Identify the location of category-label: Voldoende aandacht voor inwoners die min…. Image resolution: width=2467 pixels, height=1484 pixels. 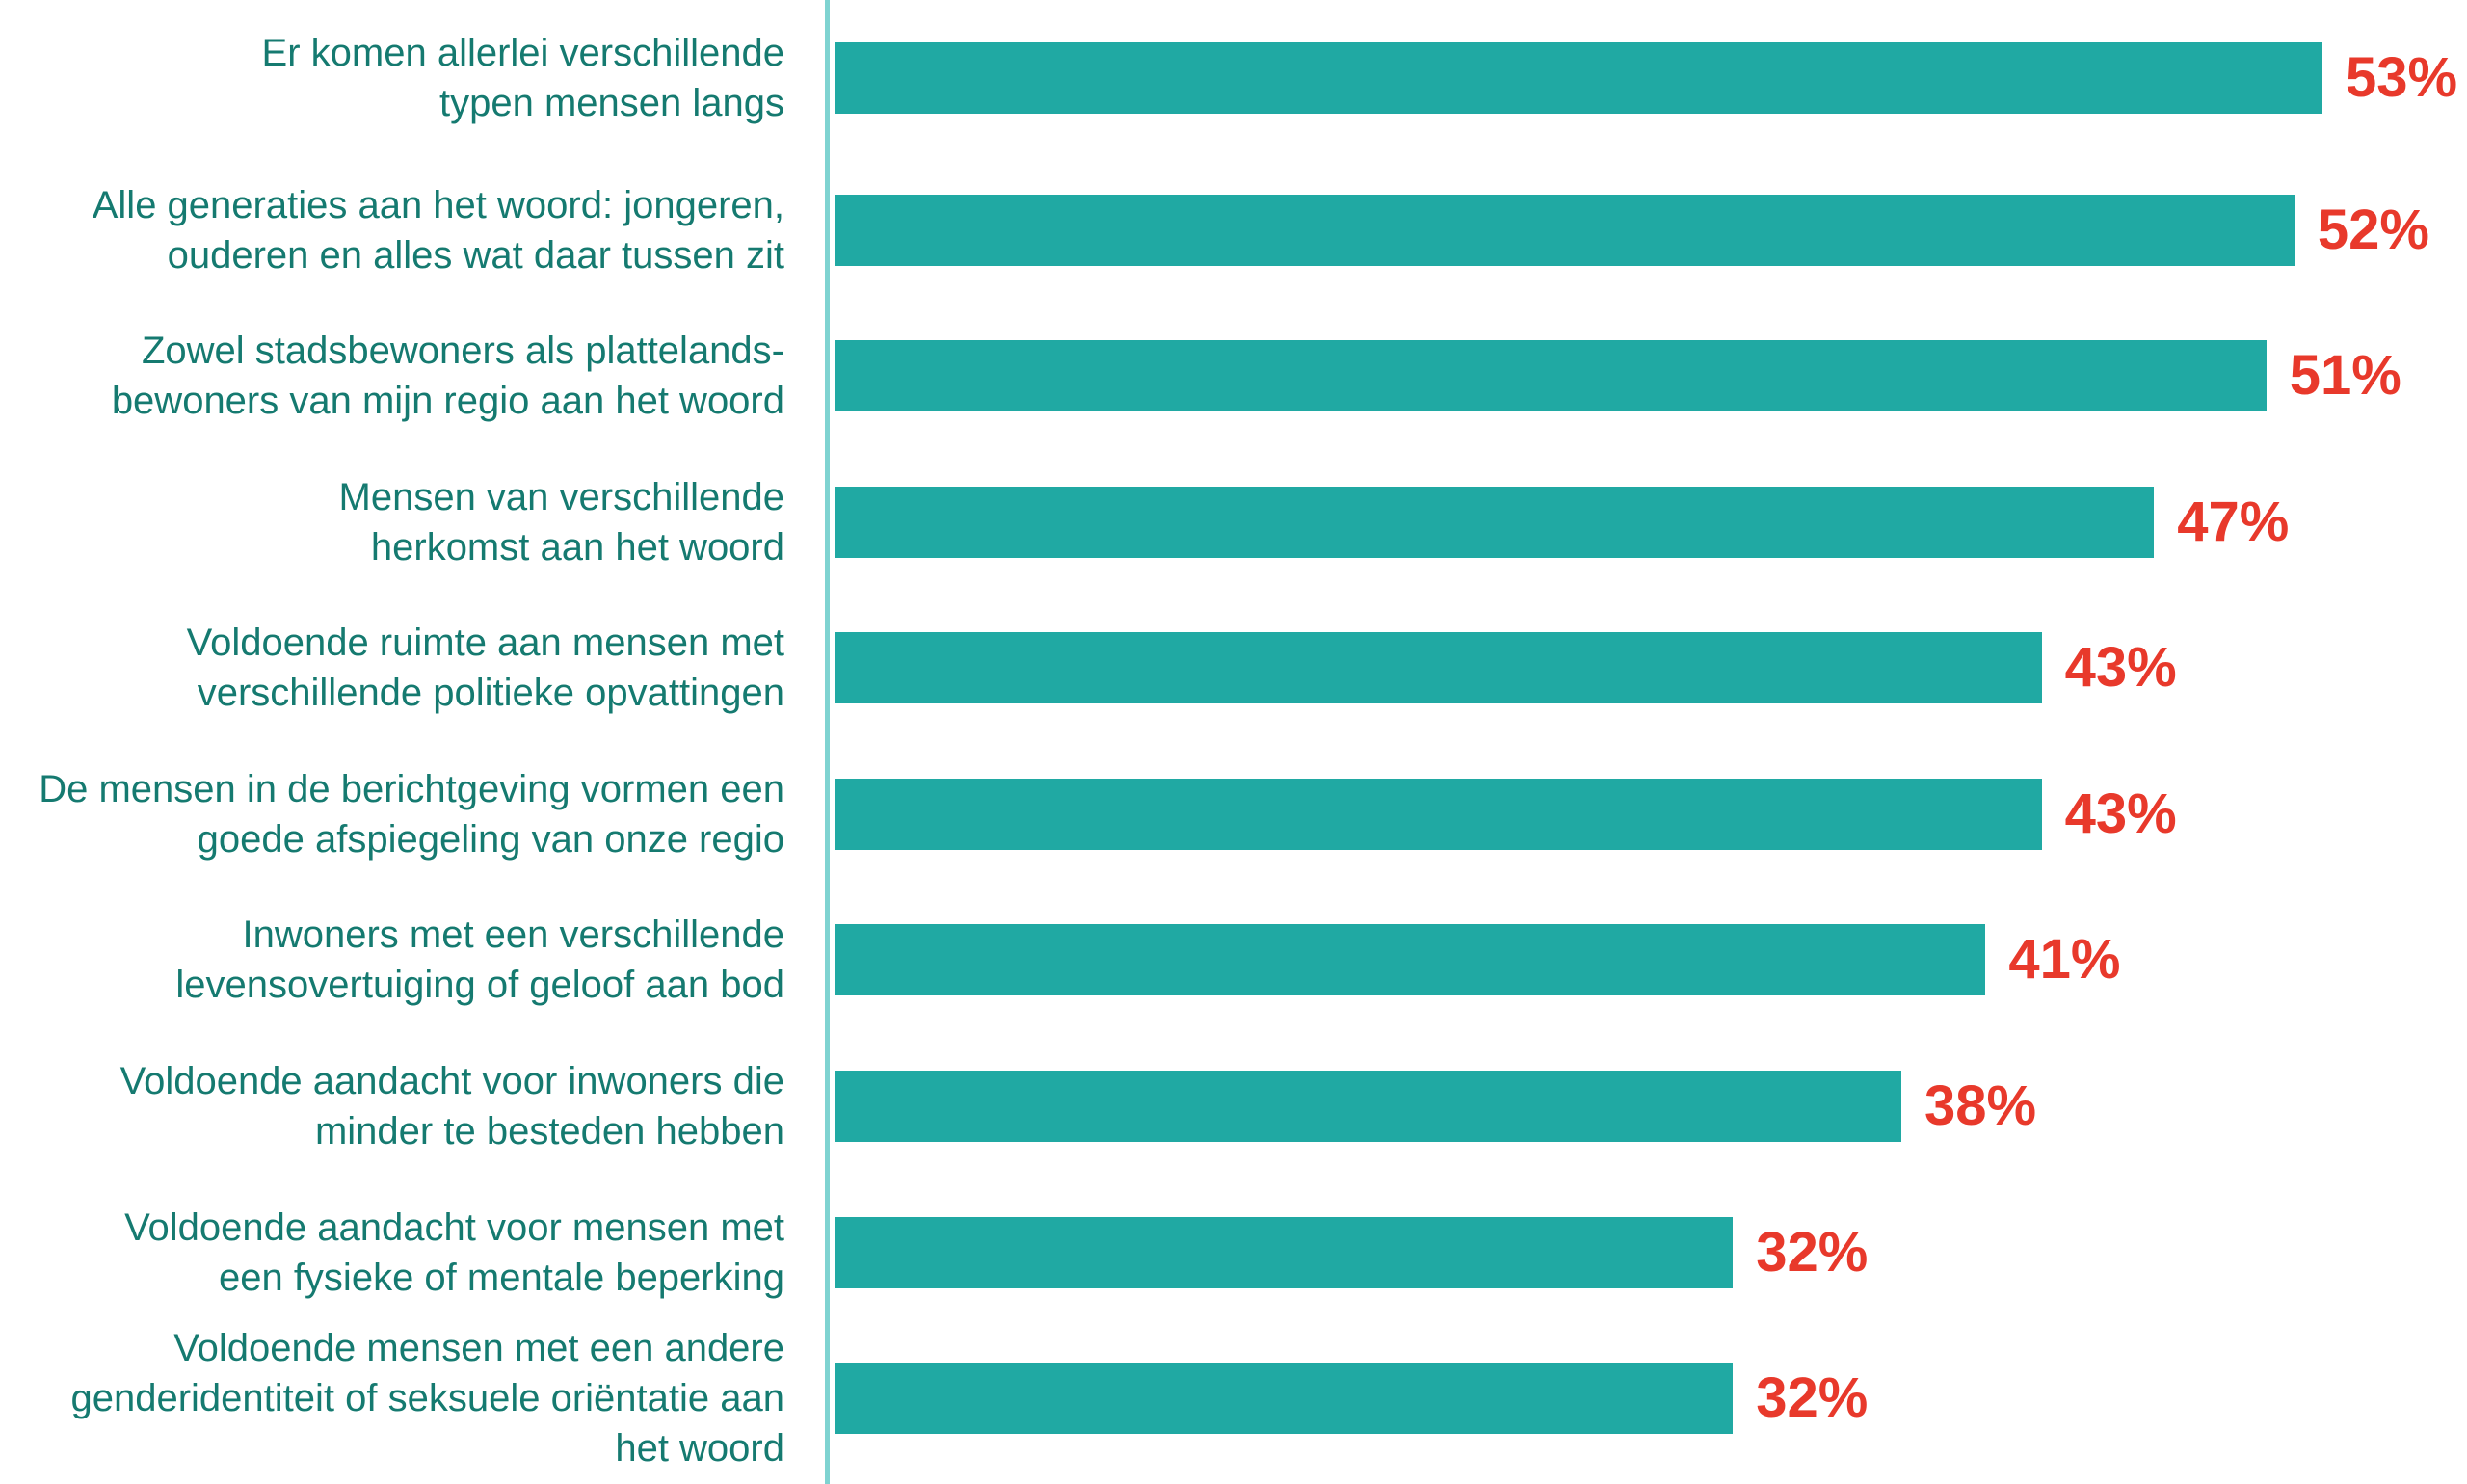
(451, 1106).